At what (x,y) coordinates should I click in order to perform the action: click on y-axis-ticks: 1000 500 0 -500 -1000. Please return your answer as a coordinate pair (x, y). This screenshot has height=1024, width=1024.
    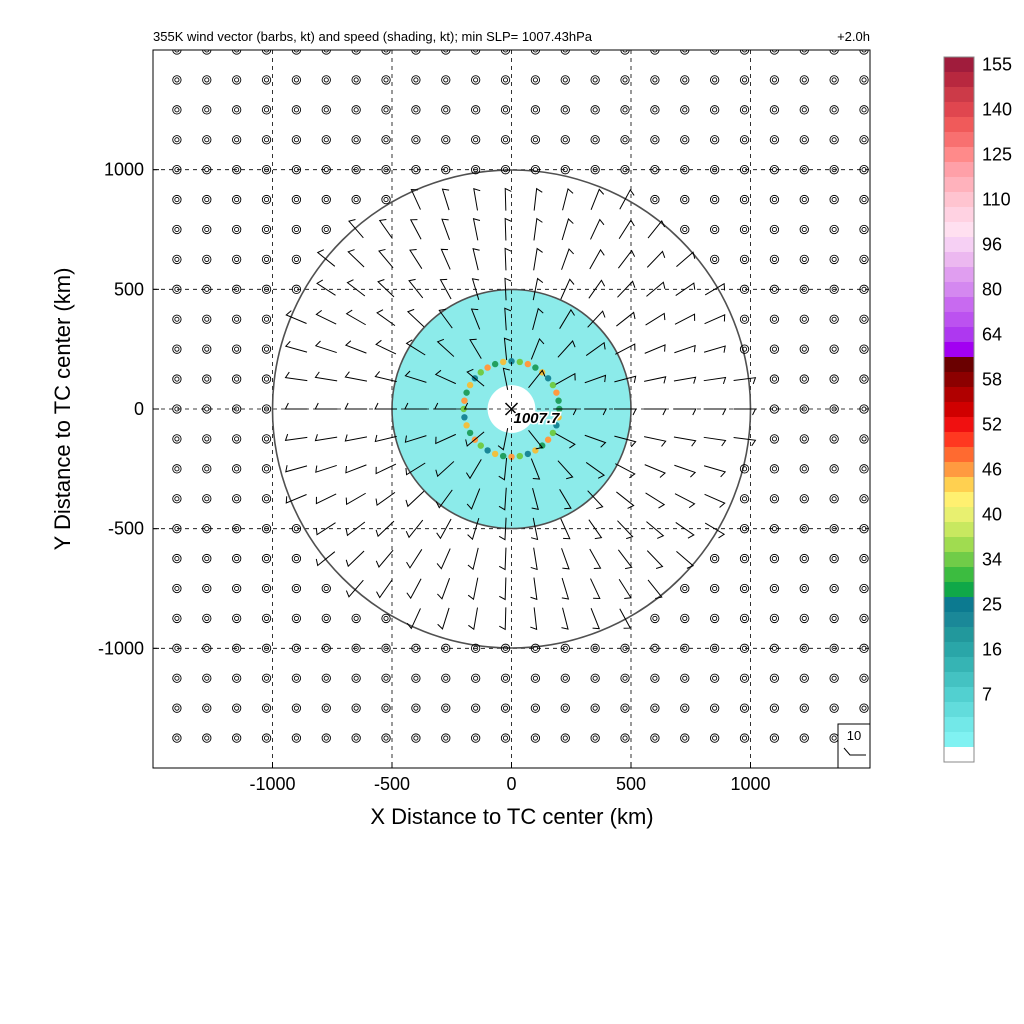
    Looking at the image, I should click on (128, 409).